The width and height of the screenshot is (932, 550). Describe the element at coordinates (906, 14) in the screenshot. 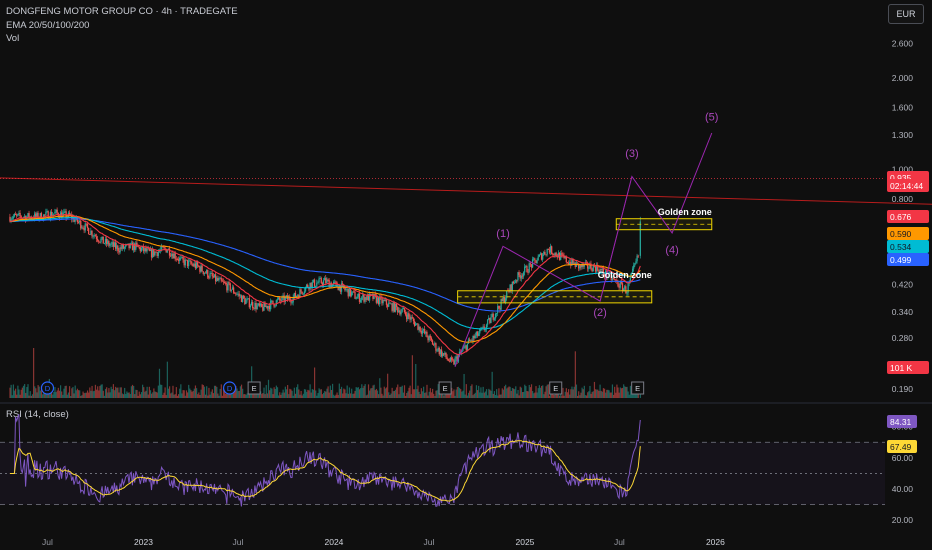

I see `currency-selector-button: EUR` at that location.